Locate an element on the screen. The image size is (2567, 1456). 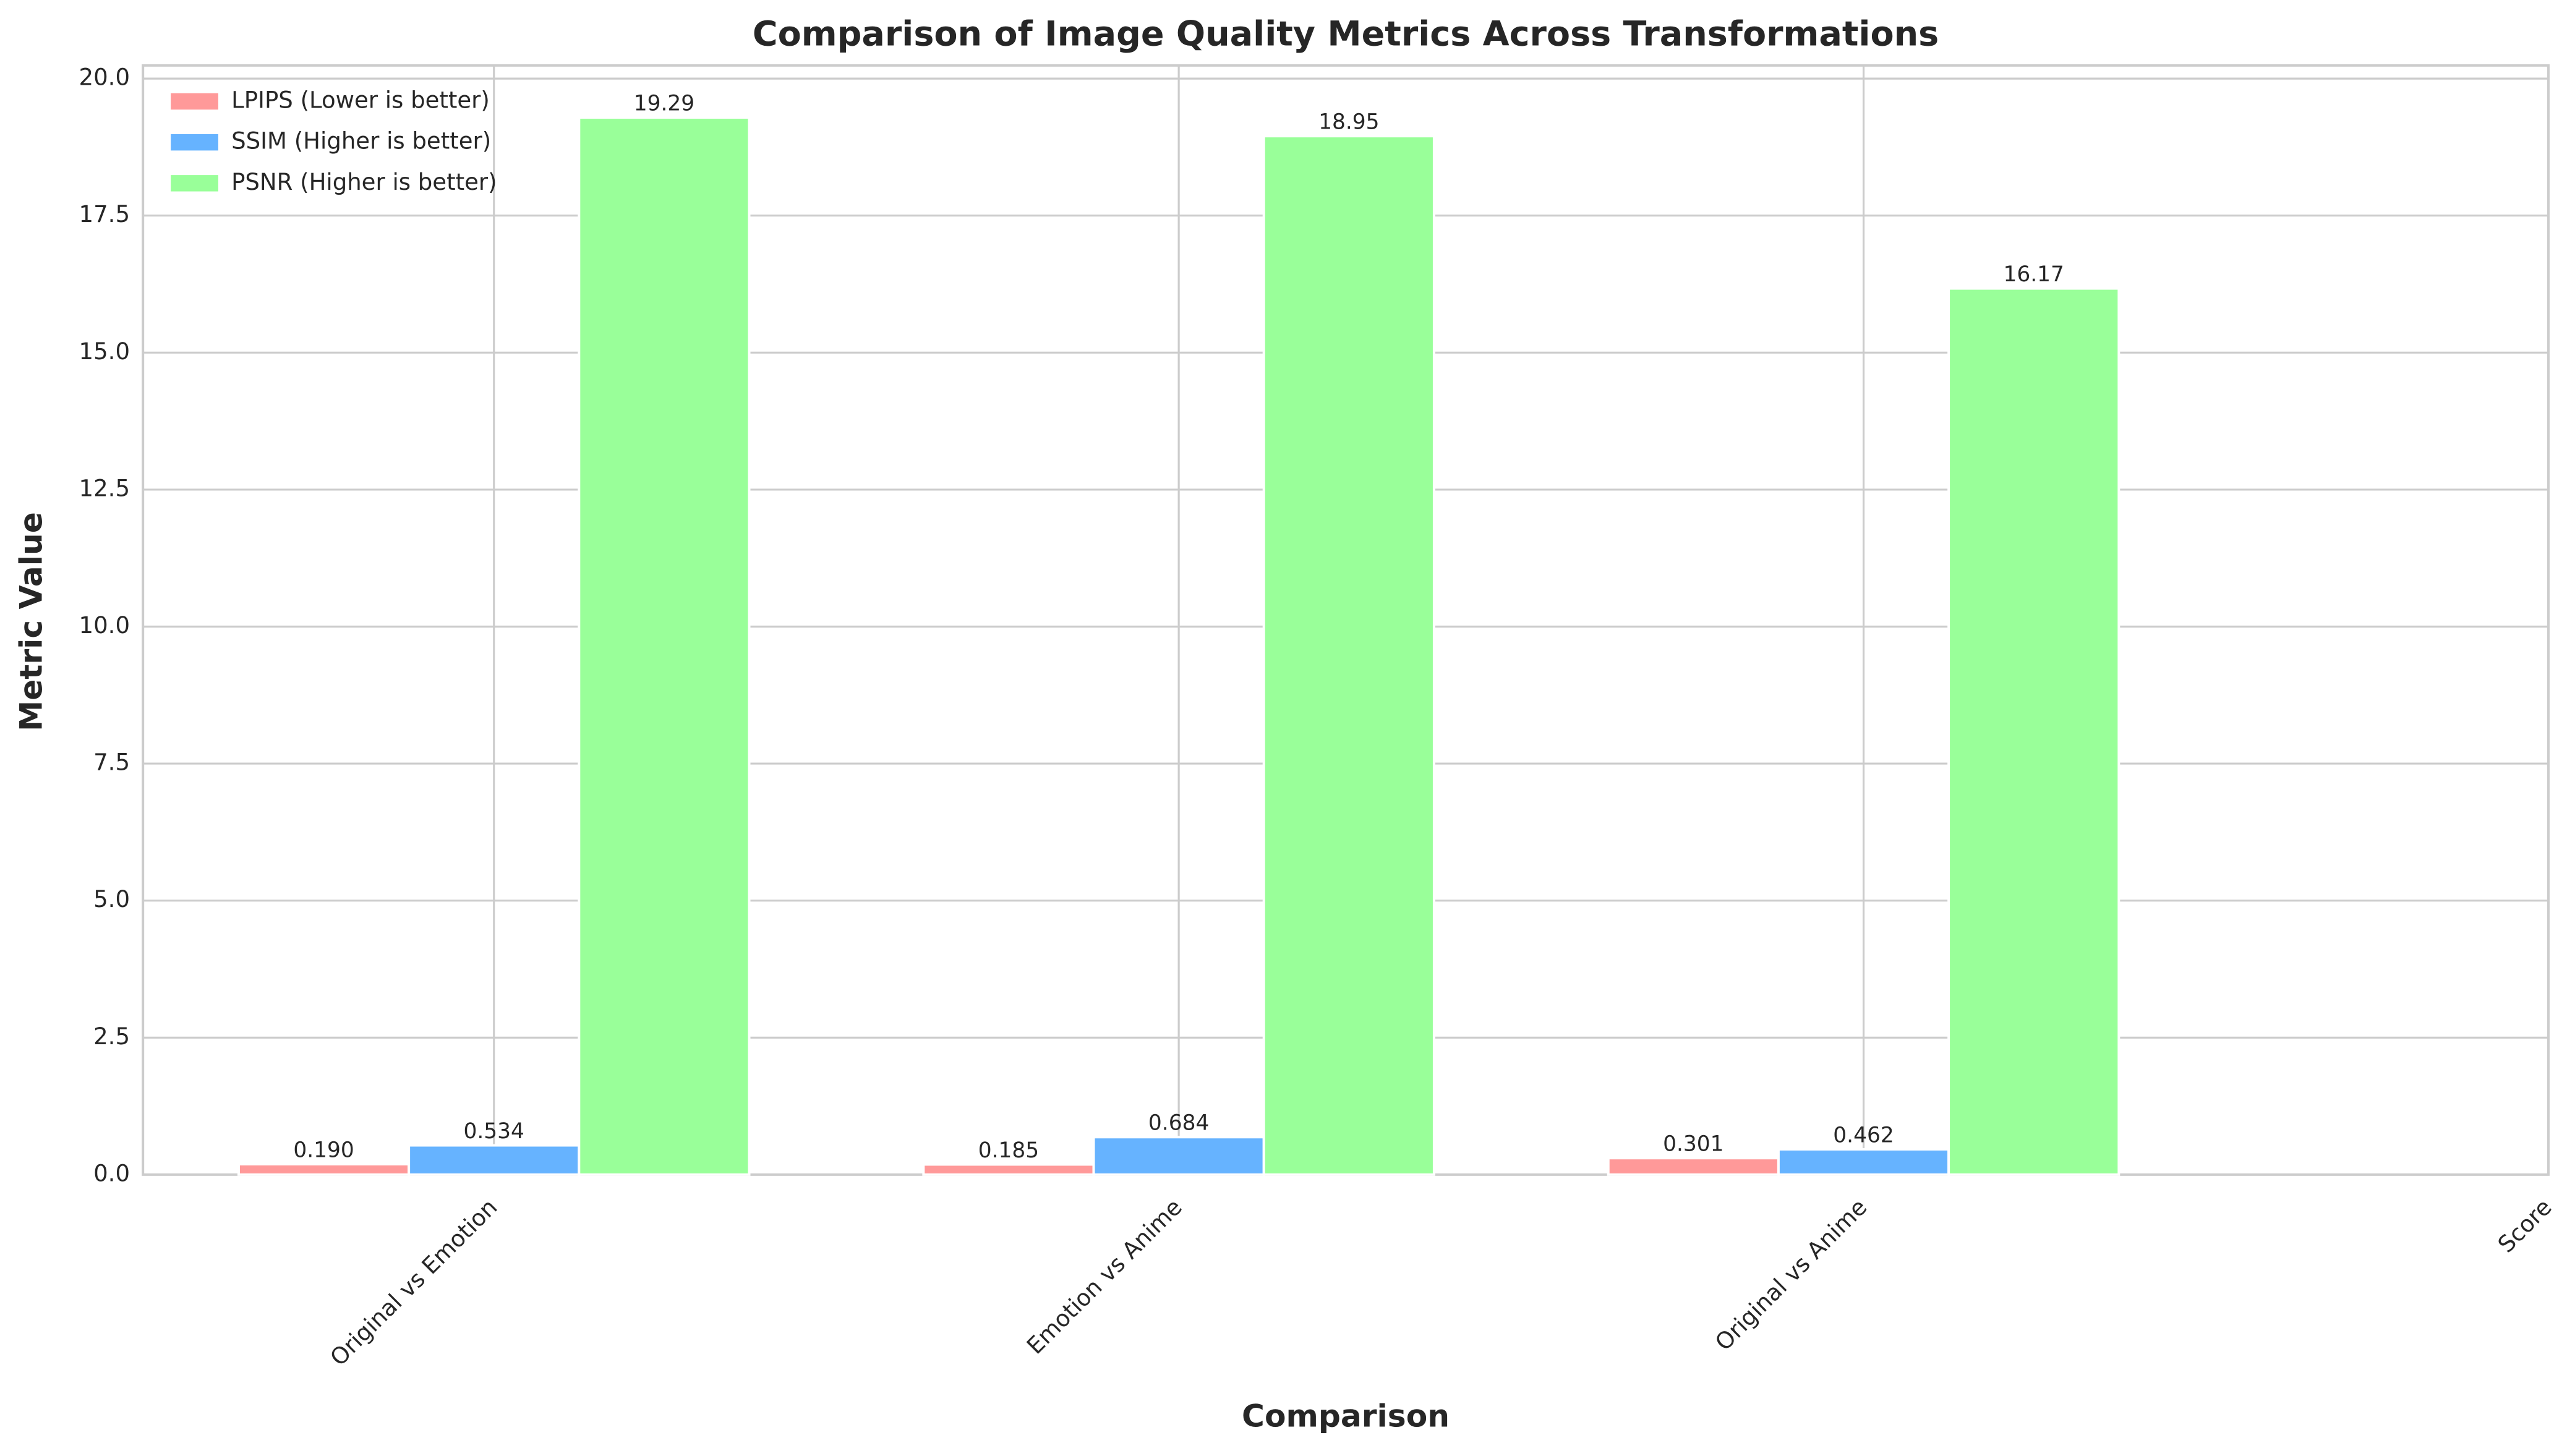
x-axis-label: Comparison is located at coordinates (1346, 1416).